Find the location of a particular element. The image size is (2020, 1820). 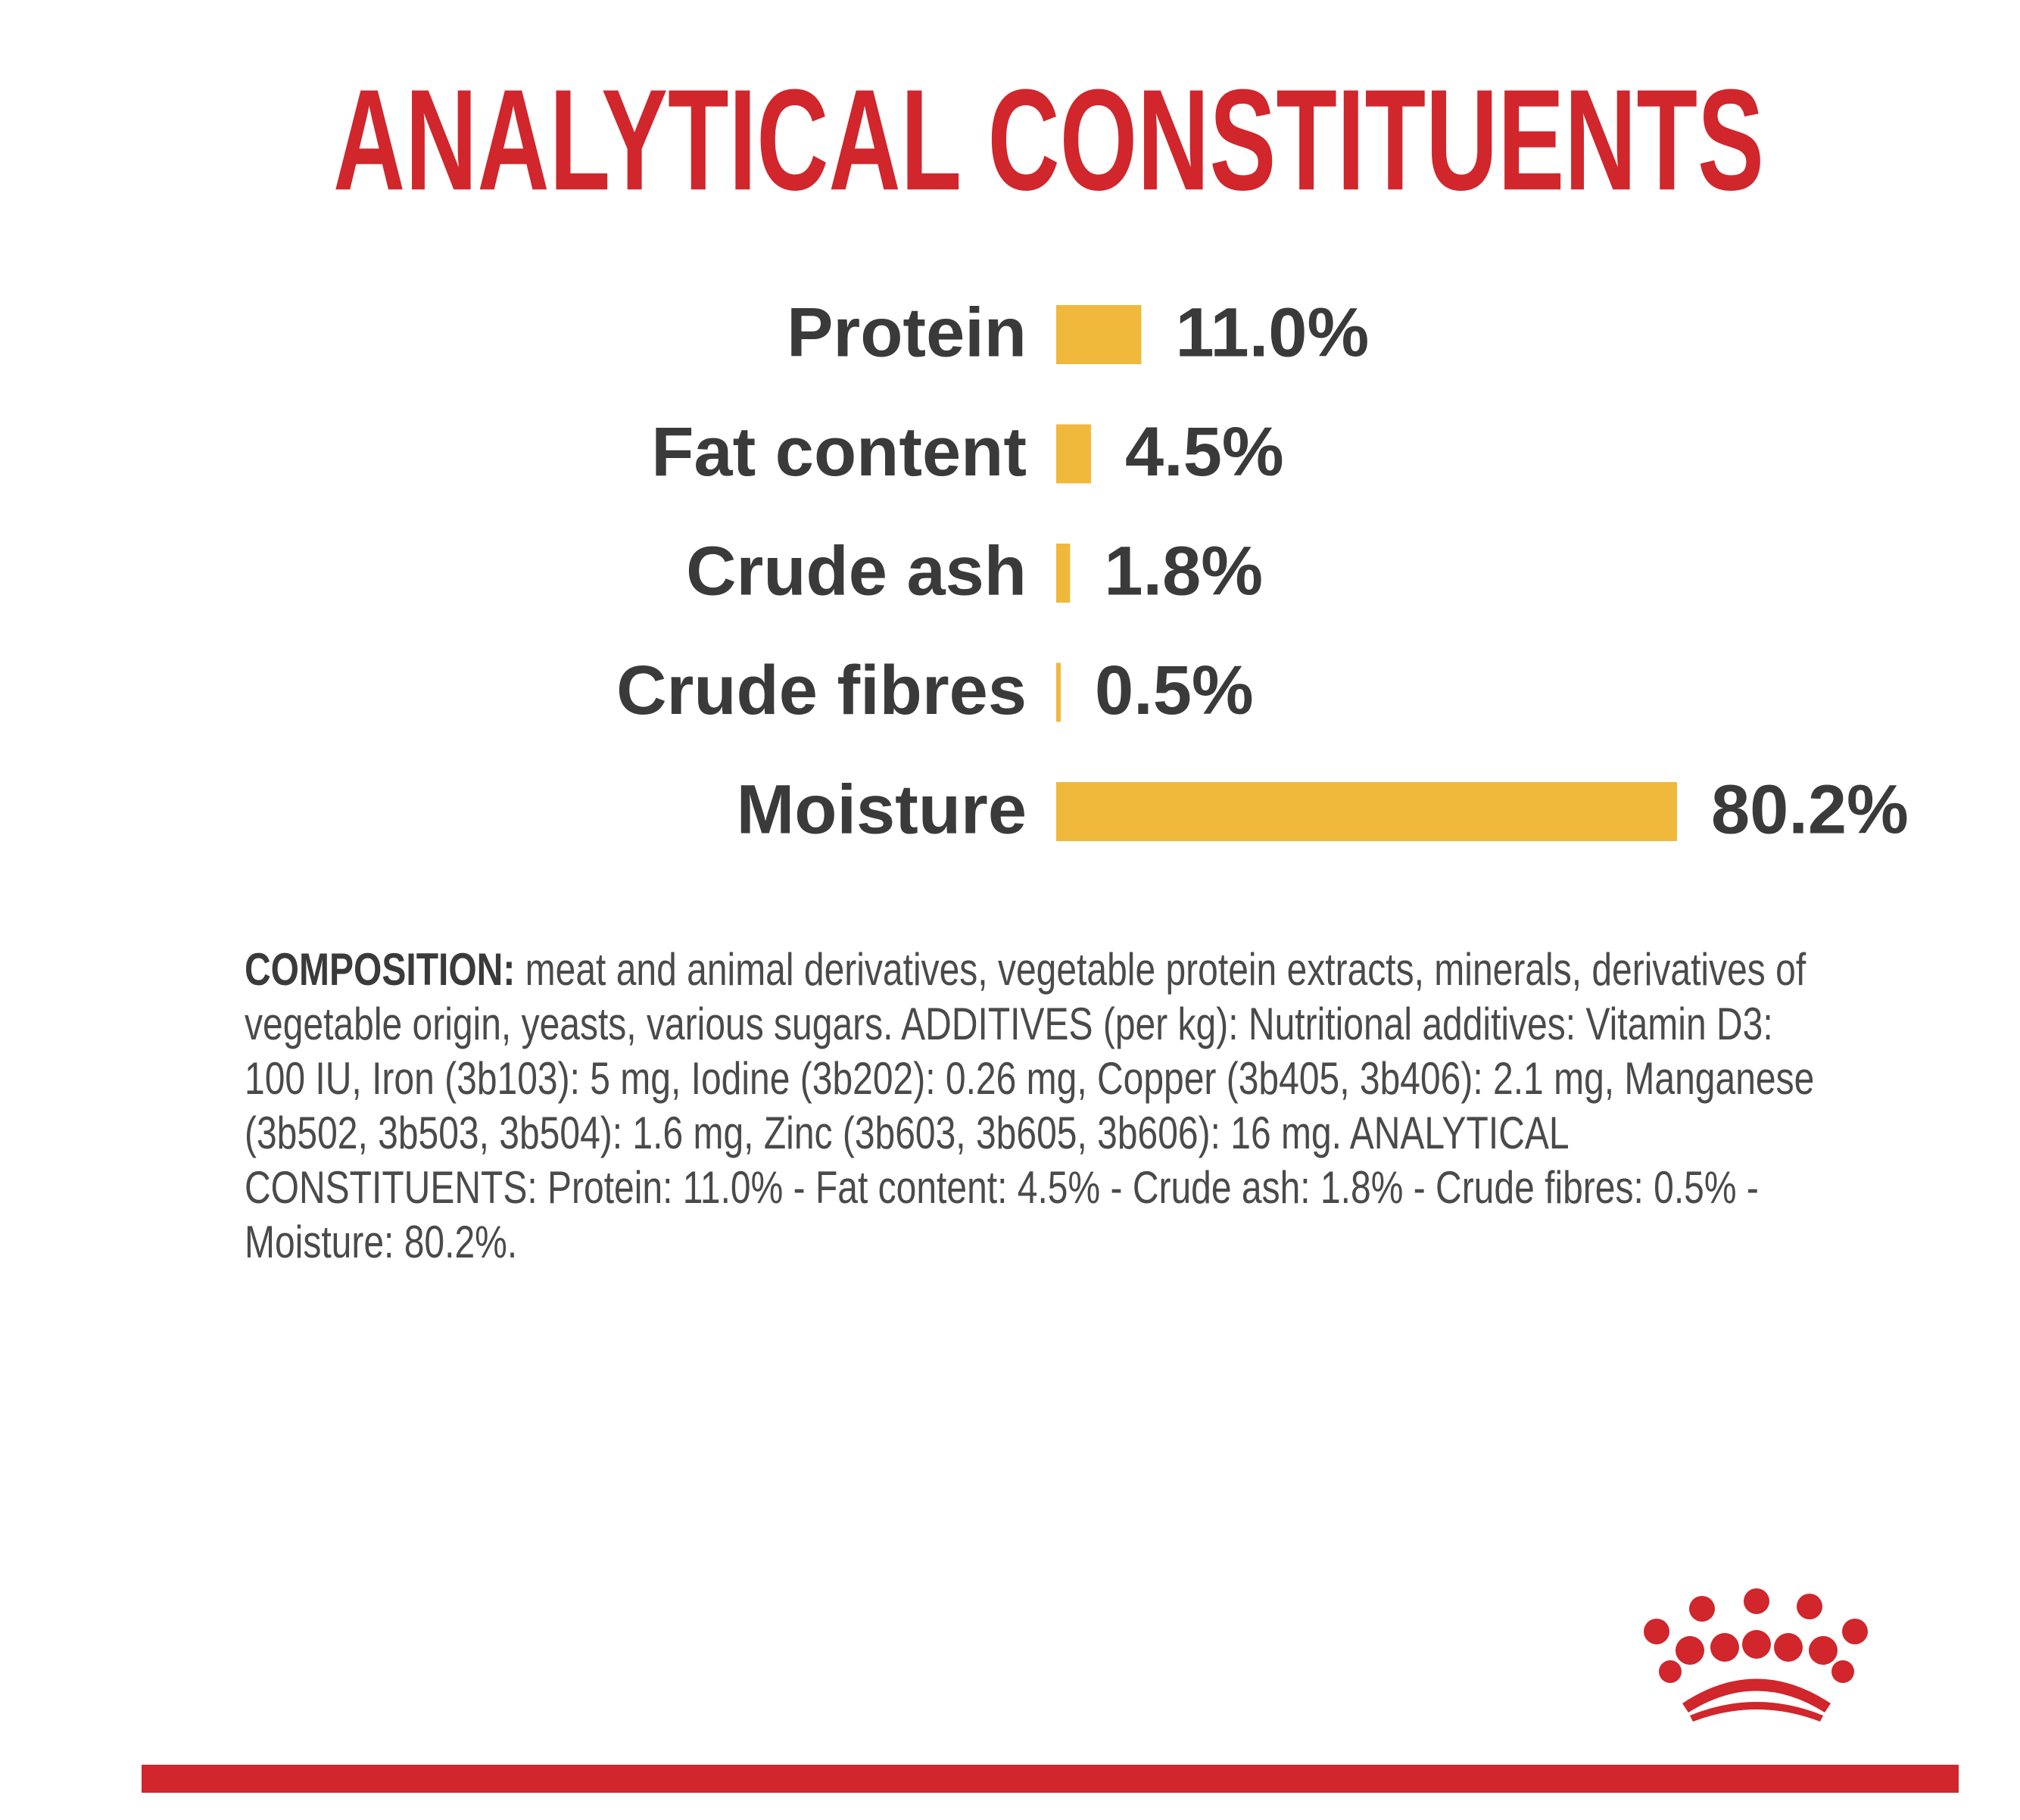

value-label: 0.5% is located at coordinates (1174, 690).